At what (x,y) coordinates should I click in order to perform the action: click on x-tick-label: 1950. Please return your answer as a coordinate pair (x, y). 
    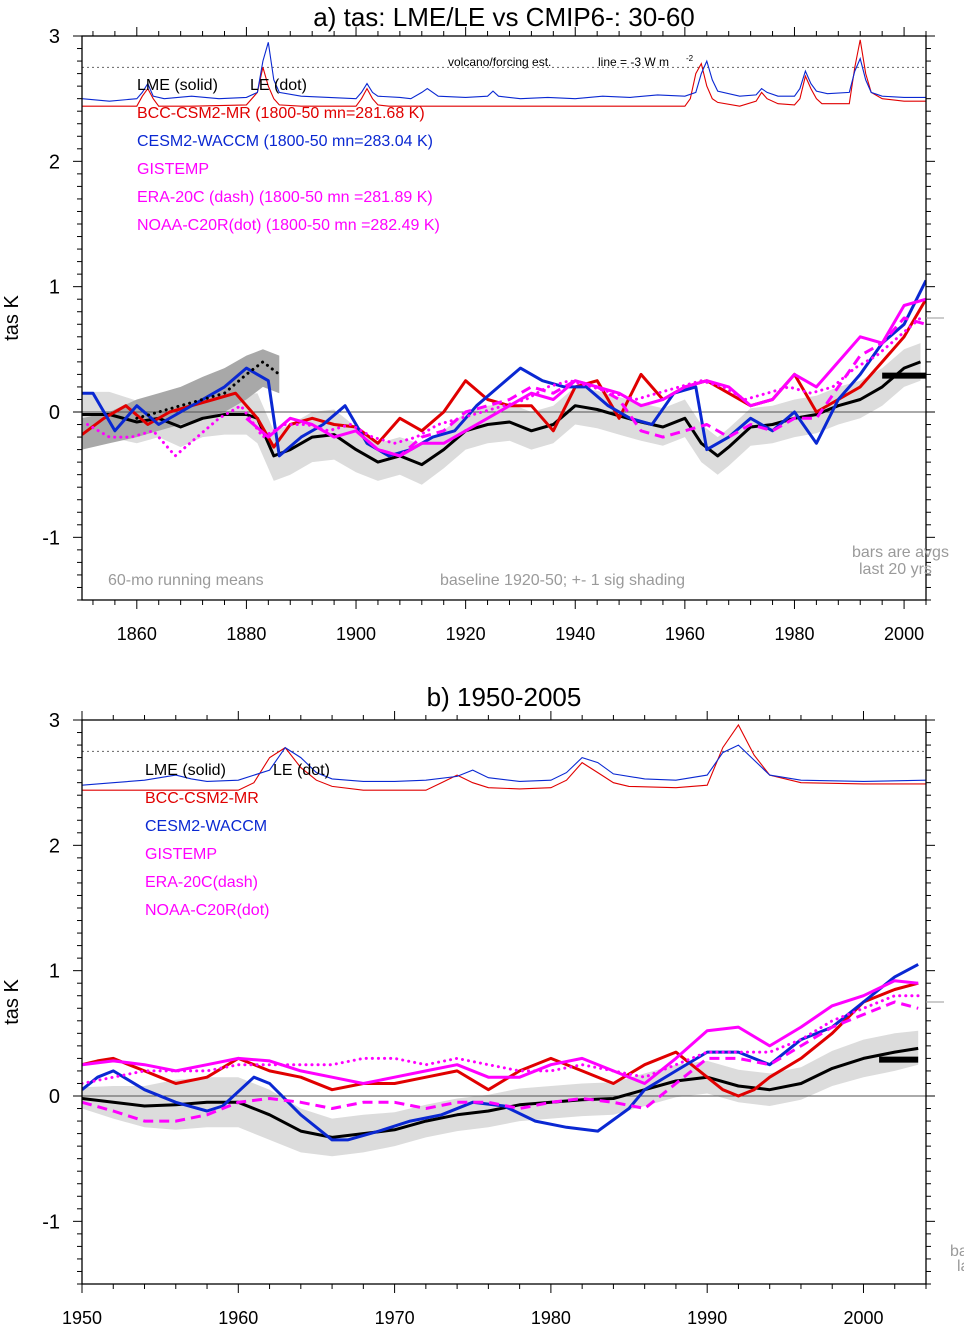
    Looking at the image, I should click on (82, 1316).